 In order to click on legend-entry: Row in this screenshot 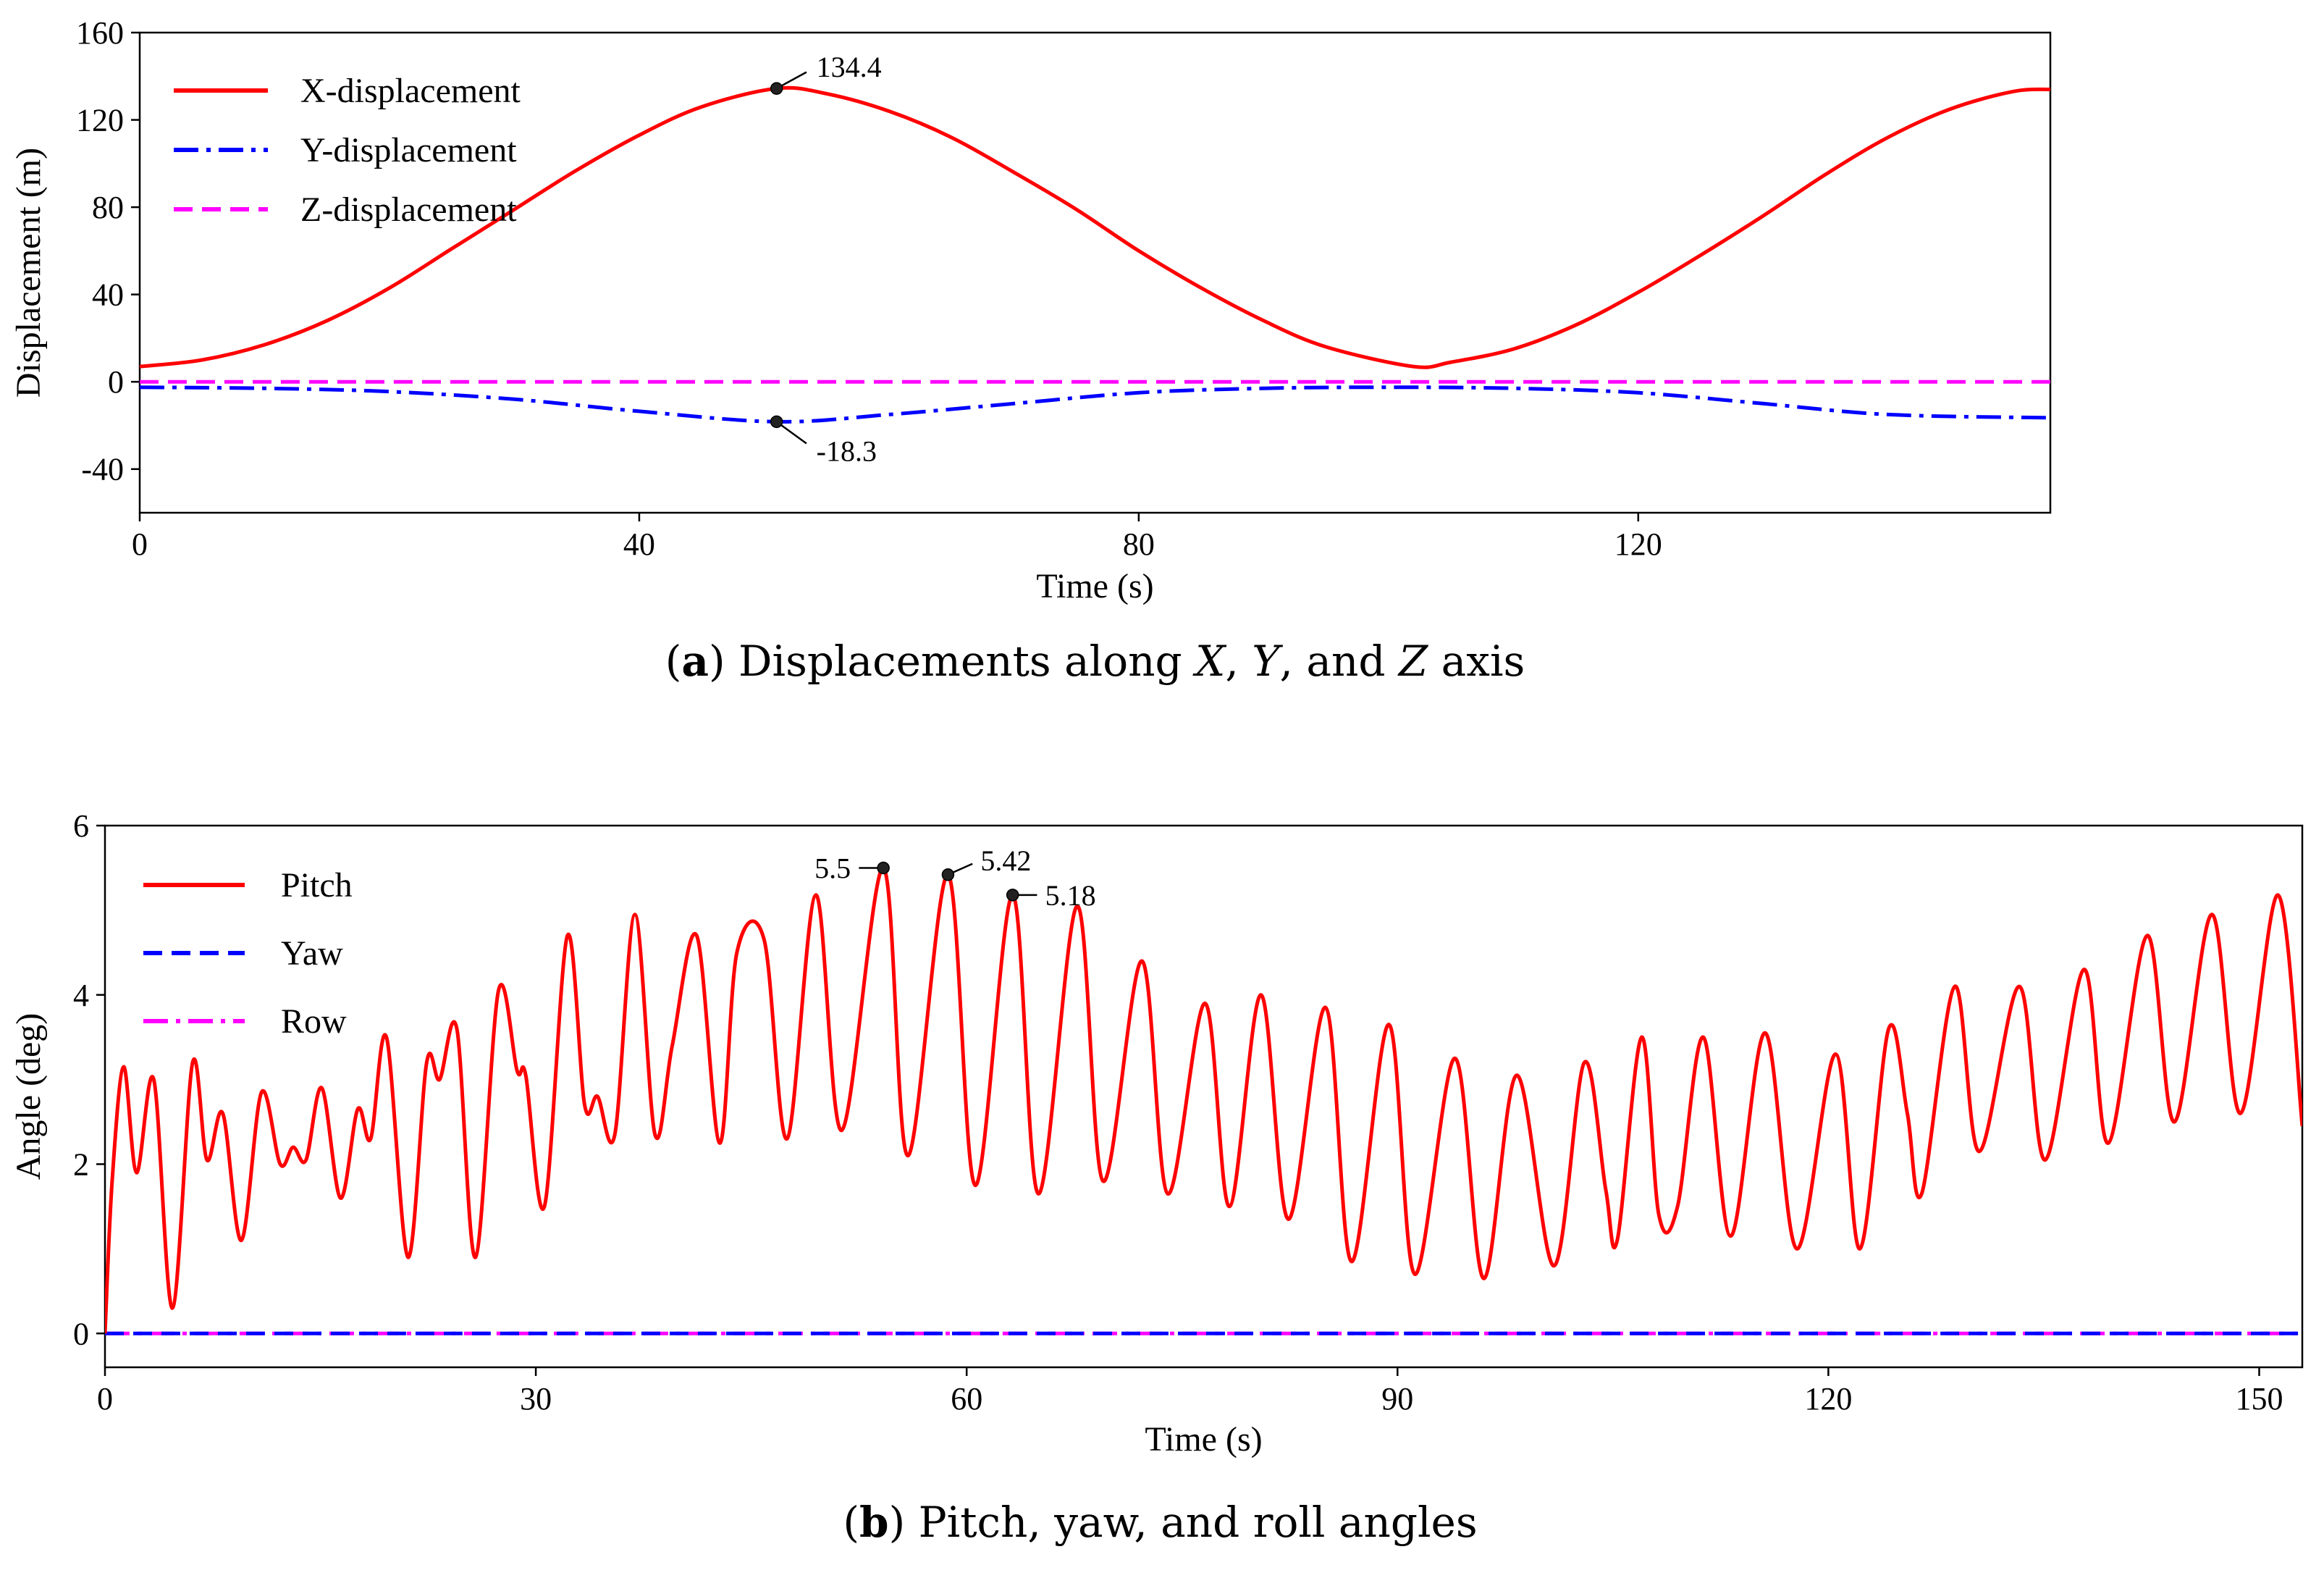, I will do `click(314, 1021)`.